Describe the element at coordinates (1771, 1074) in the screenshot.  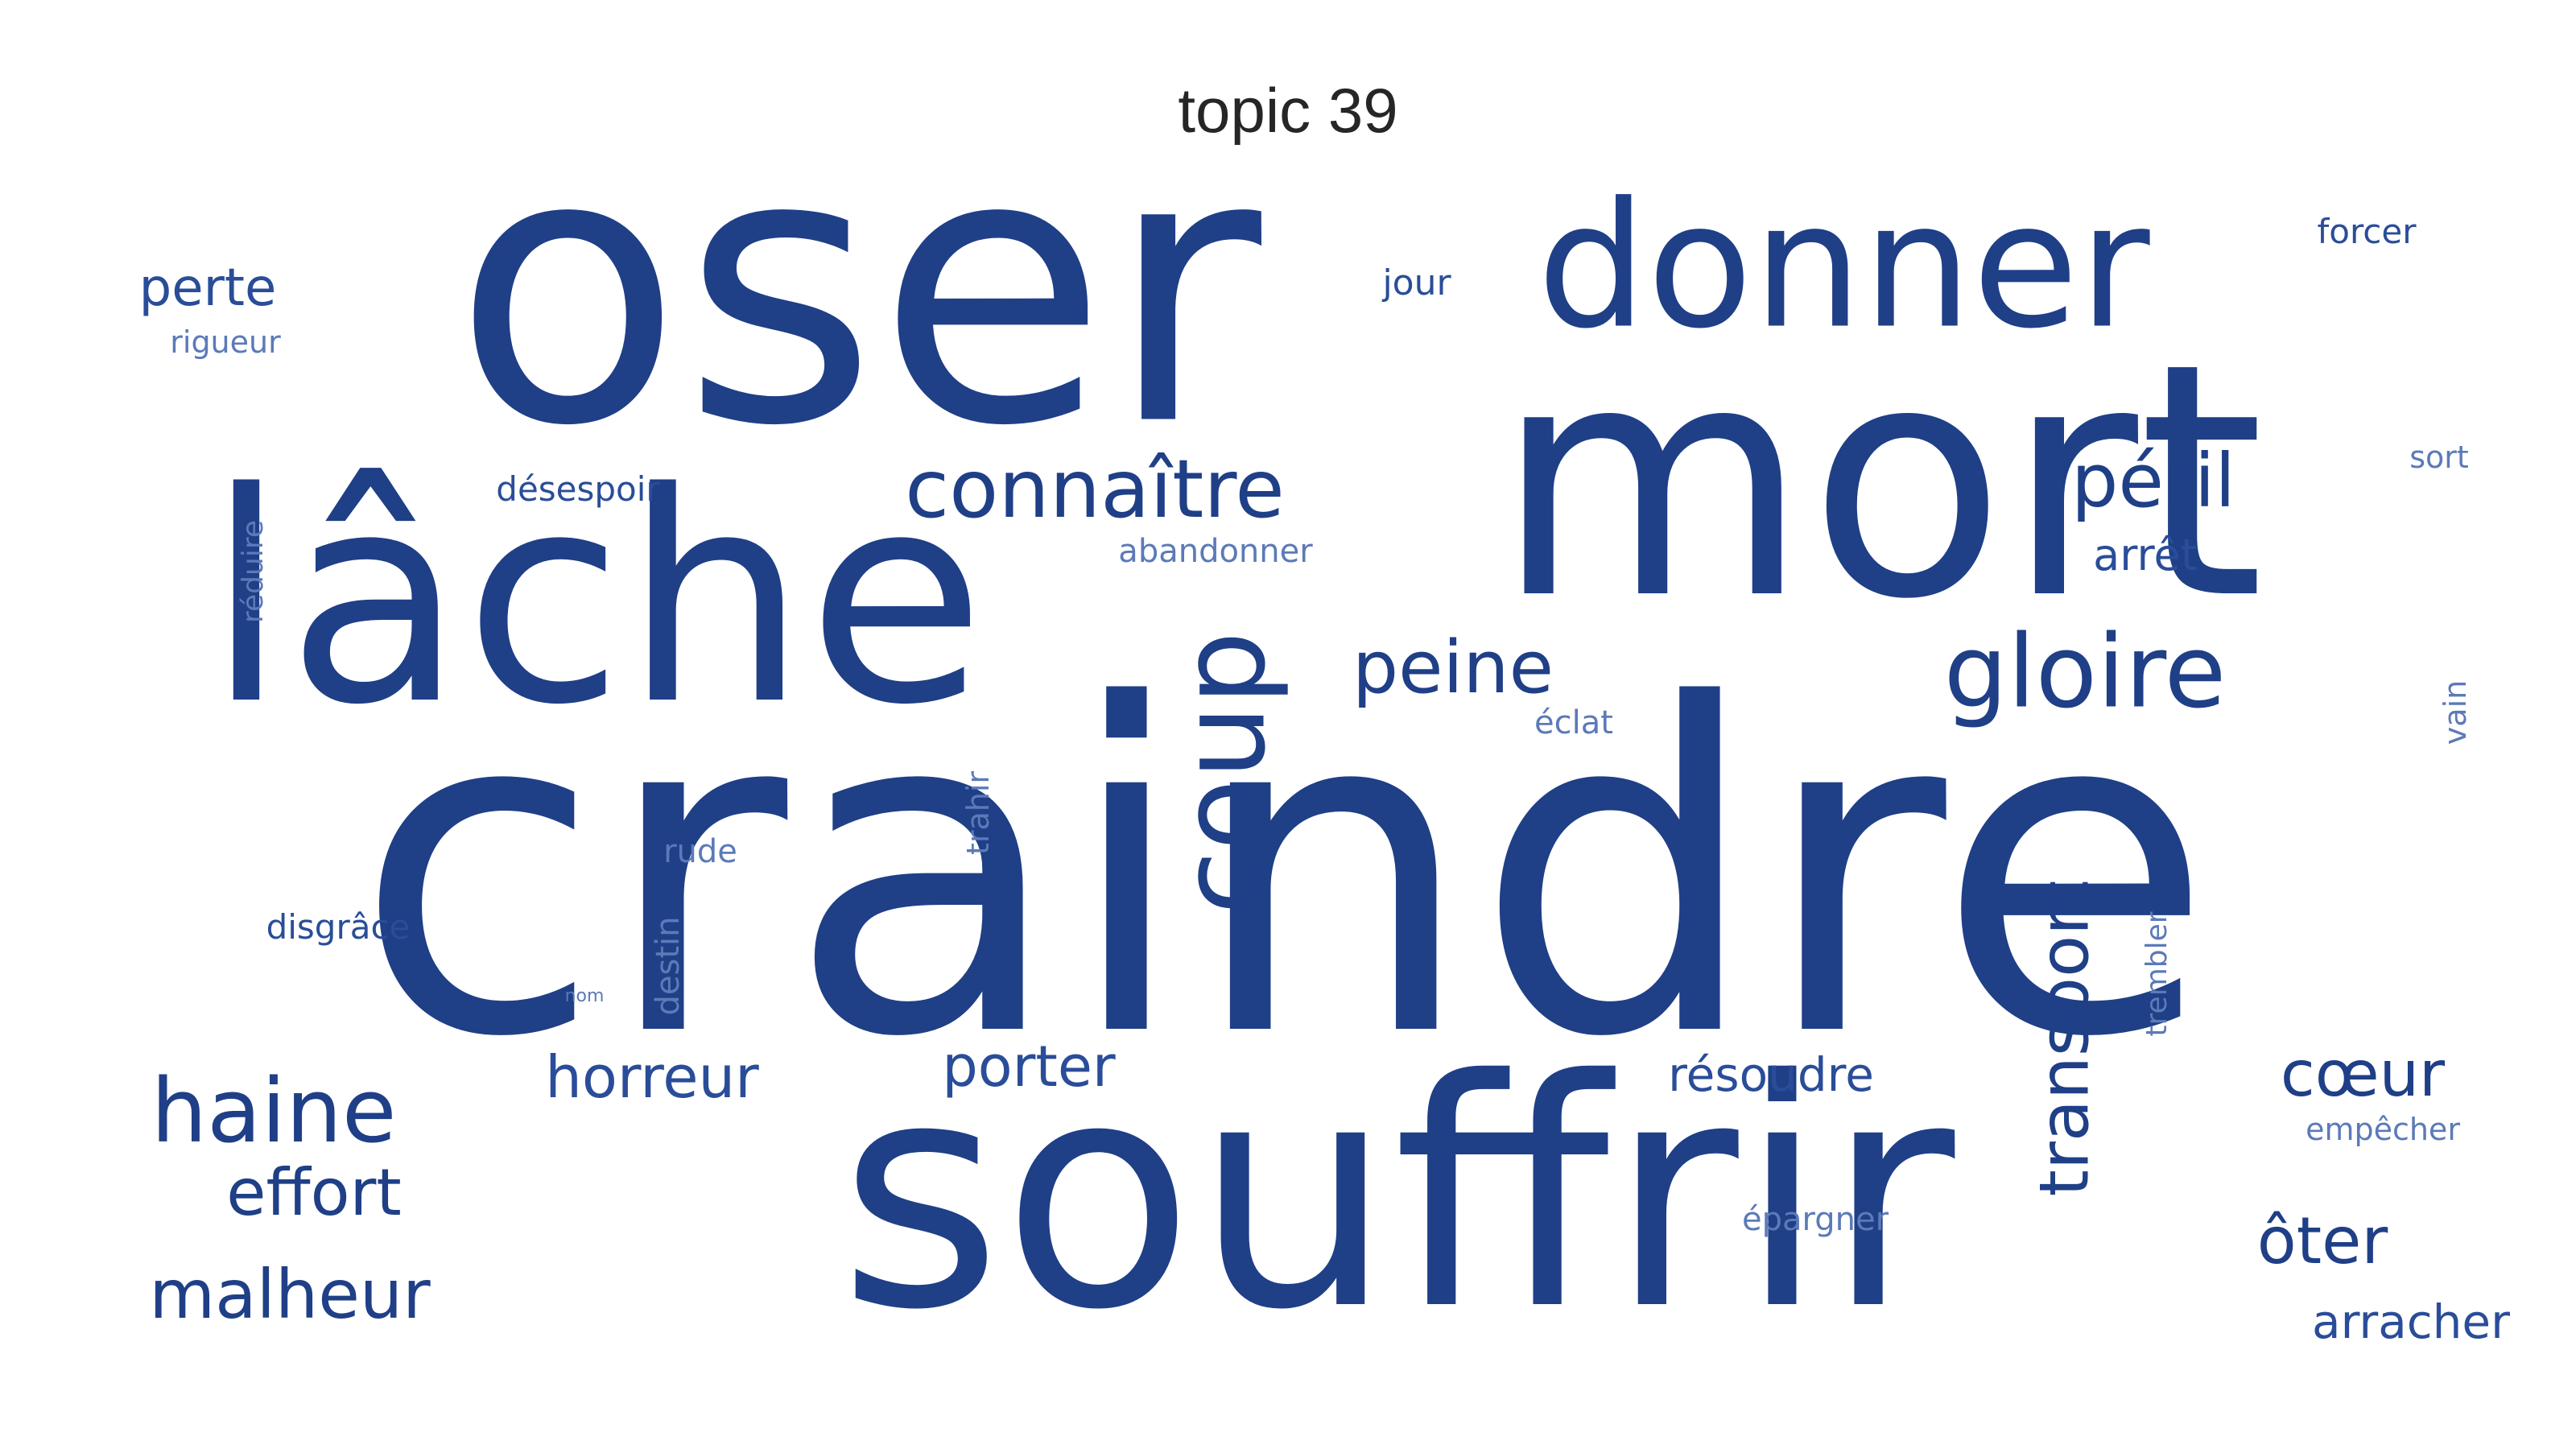
I see `word-22: résoudre` at that location.